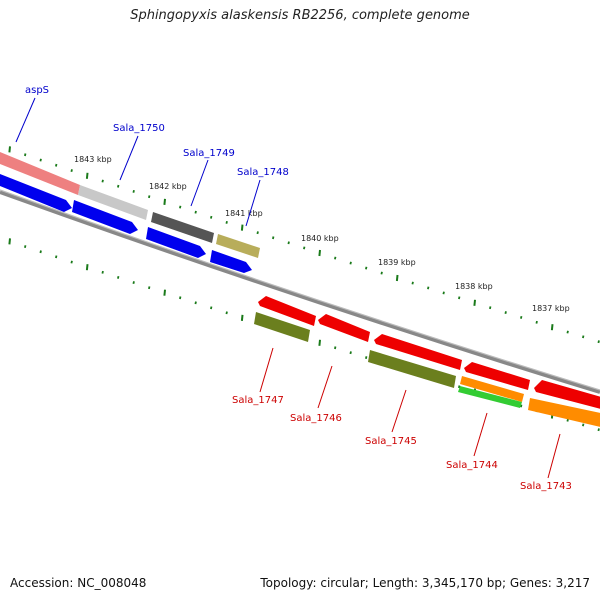  What do you see at coordinates (25, 120) in the screenshot?
I see `leader-asps` at bounding box center [25, 120].